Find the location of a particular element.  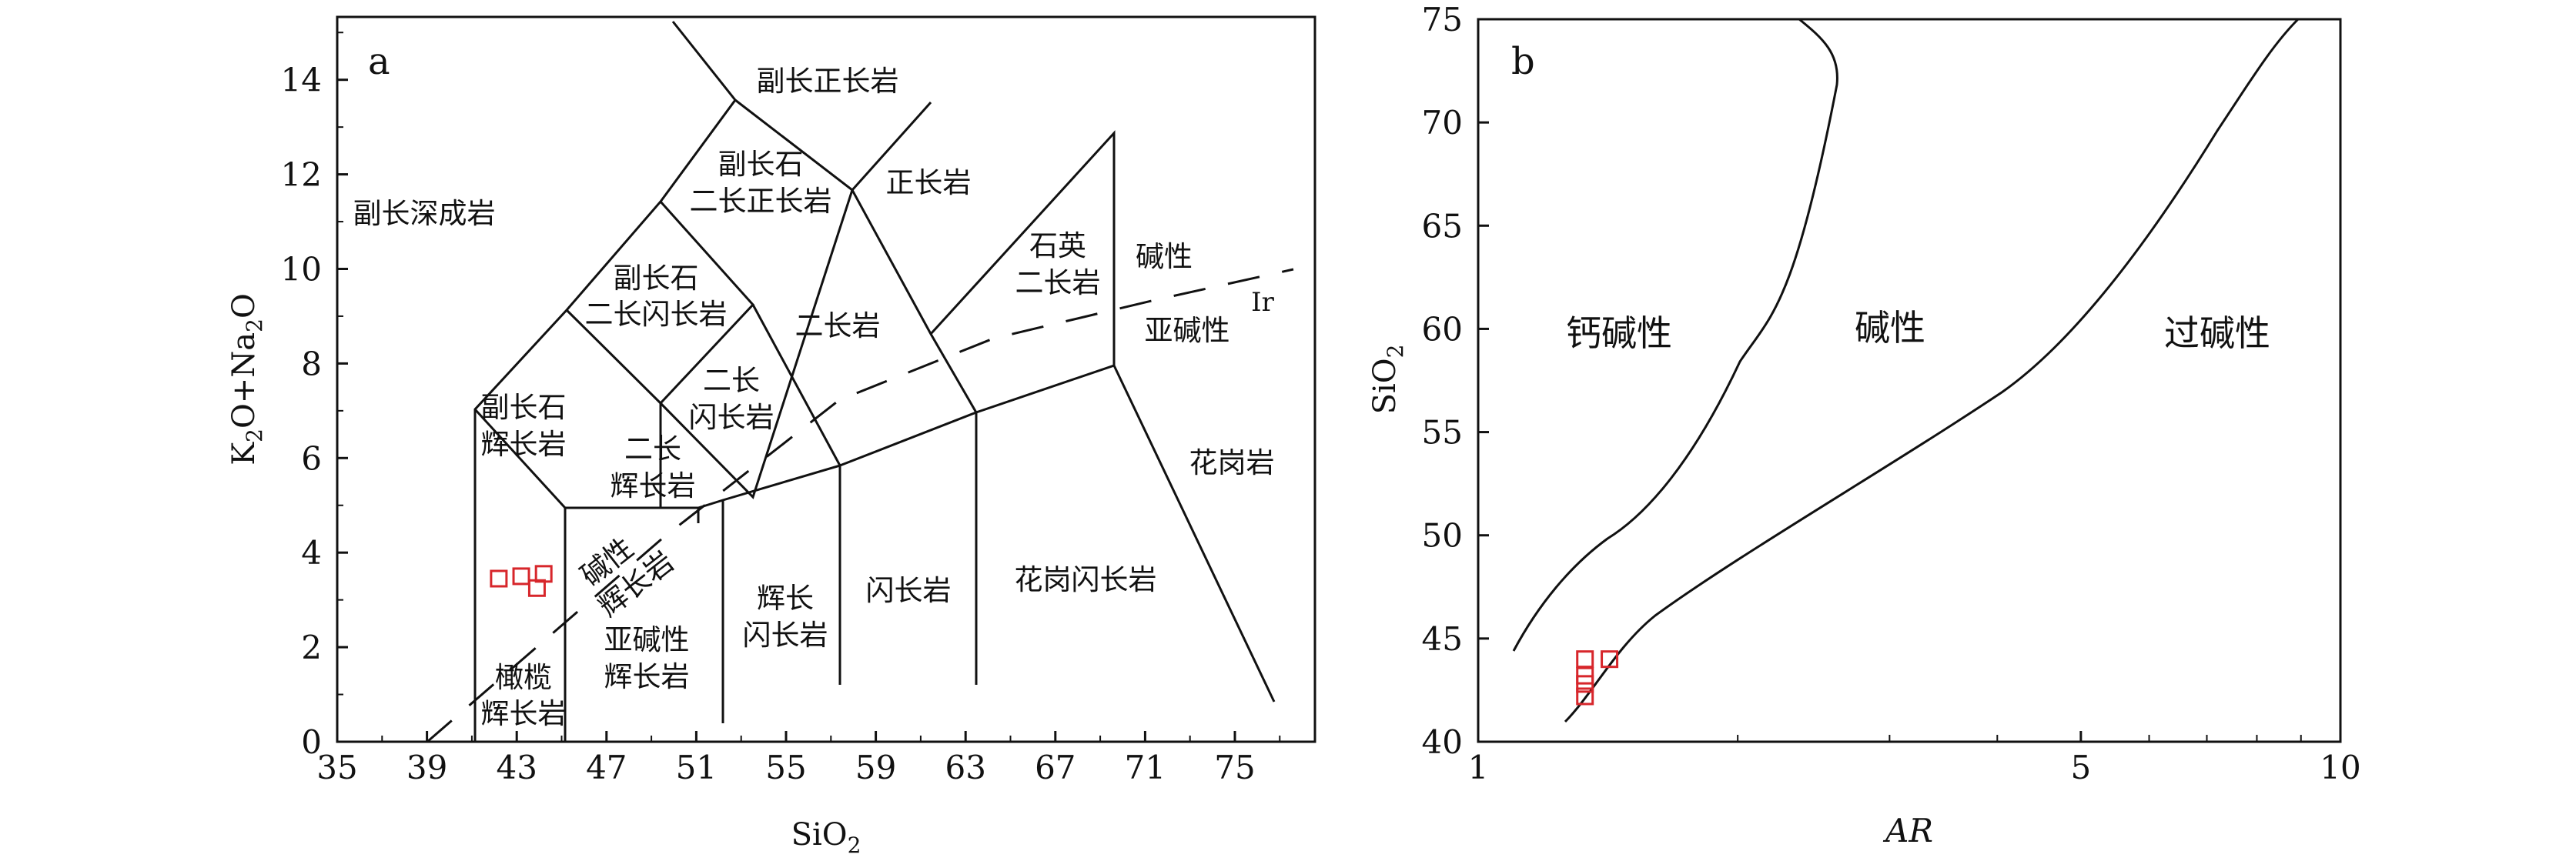

label-peralkaline: 过碱性 is located at coordinates (2217, 333).